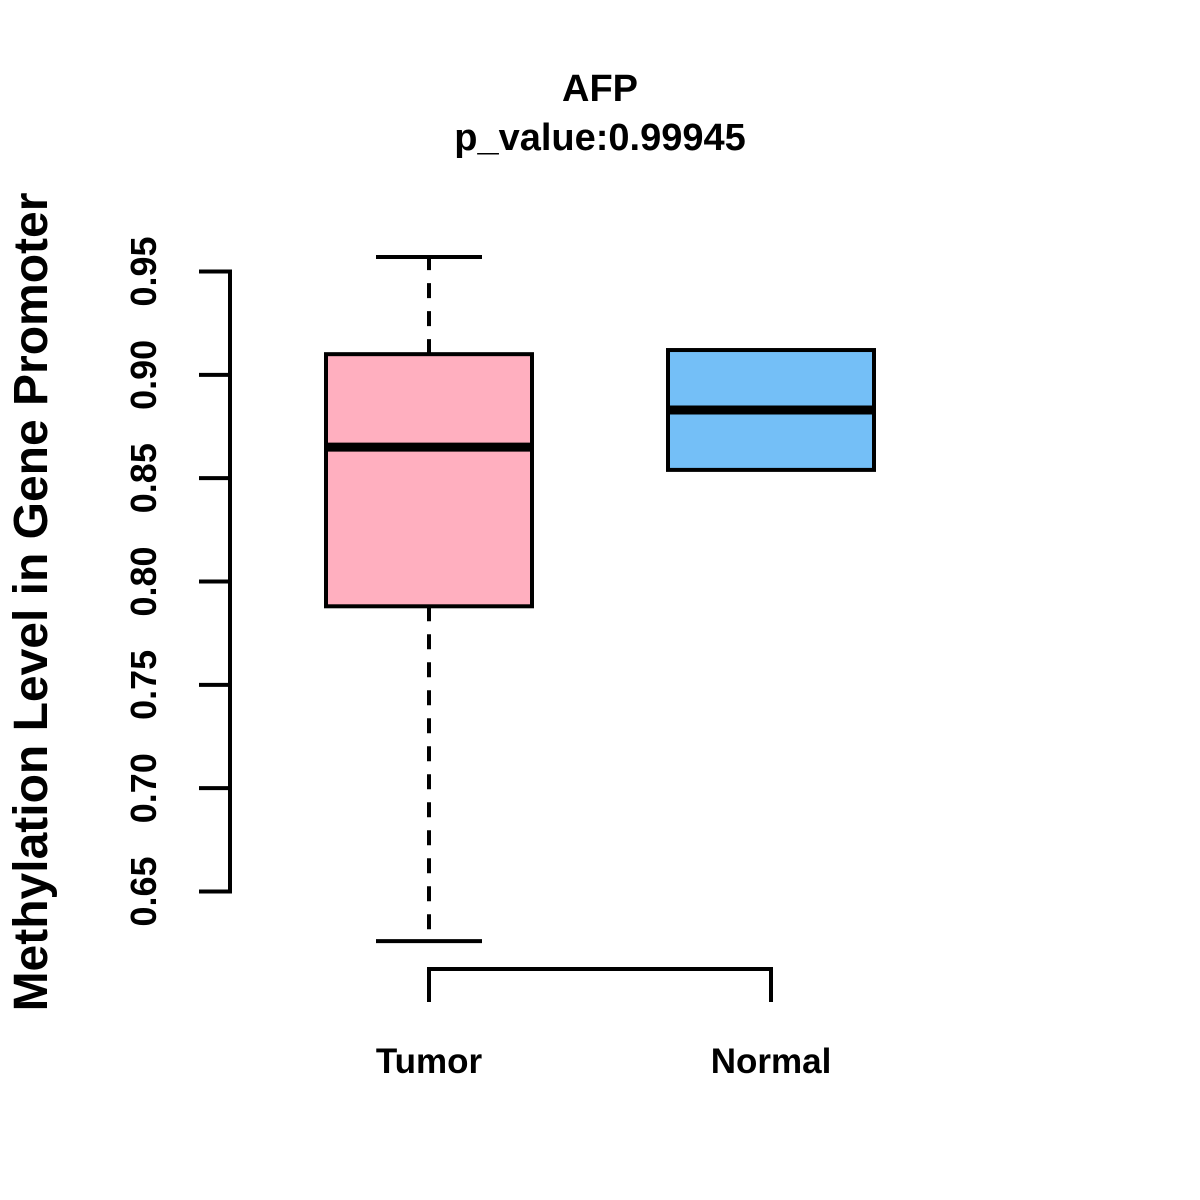 This screenshot has height=1200, width=1200. What do you see at coordinates (429, 480) in the screenshot?
I see `tumor-box` at bounding box center [429, 480].